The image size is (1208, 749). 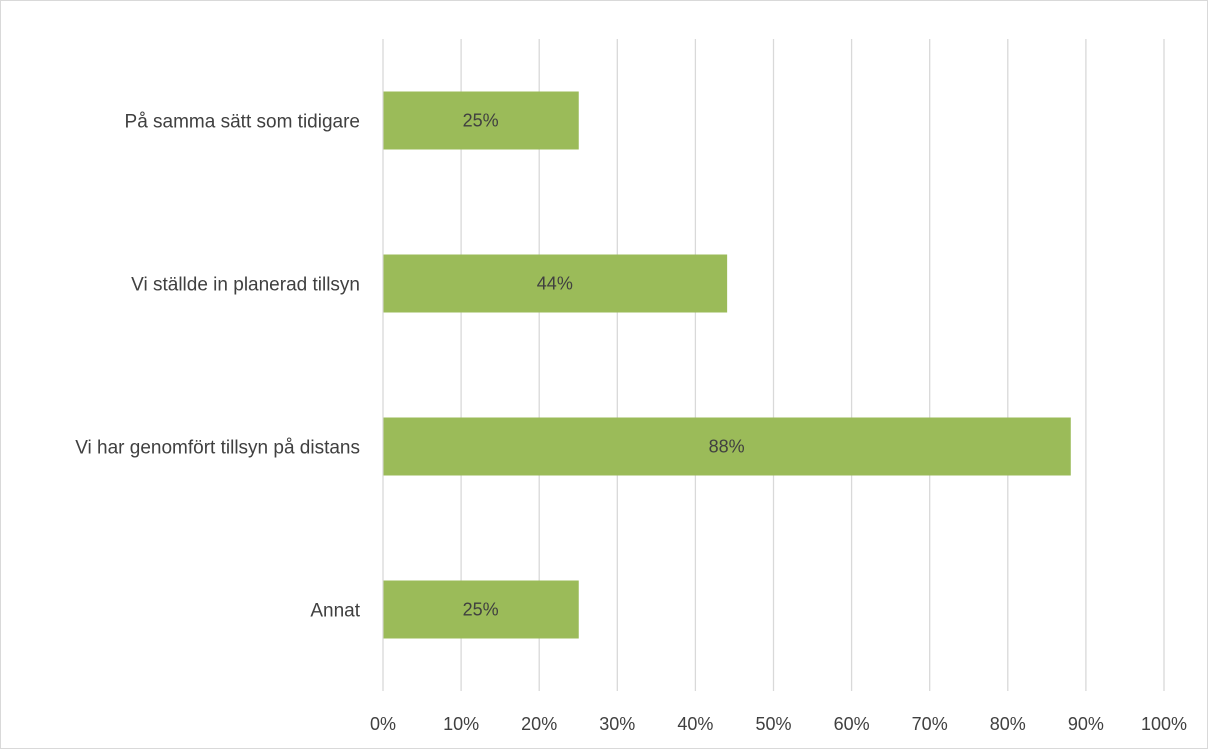 I want to click on category-label: På samma sätt som tidigare, so click(x=242, y=122).